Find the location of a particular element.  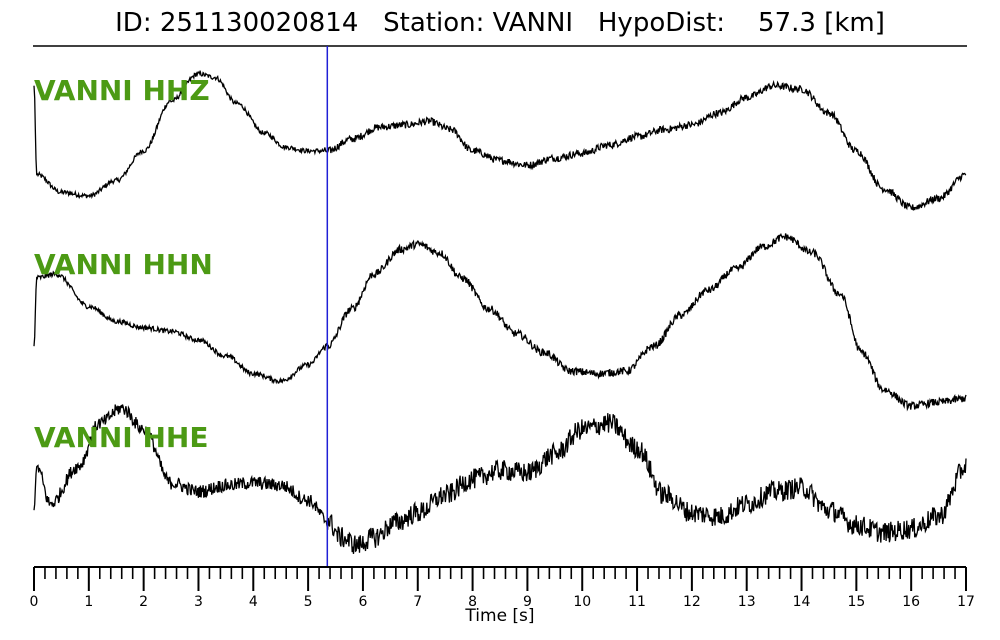

x-tick-label: 15 is located at coordinates (856, 602).